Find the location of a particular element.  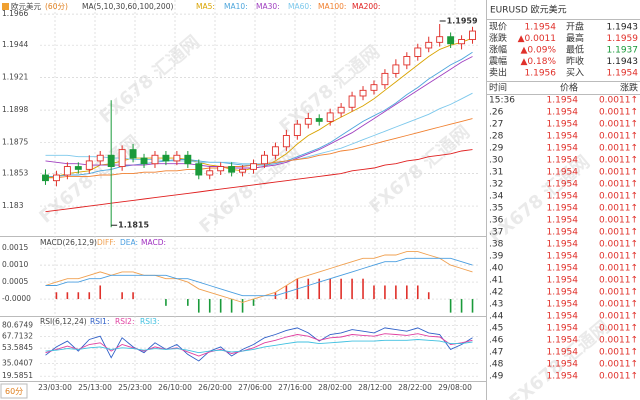

legend-entry: MA200: is located at coordinates (366, 6).